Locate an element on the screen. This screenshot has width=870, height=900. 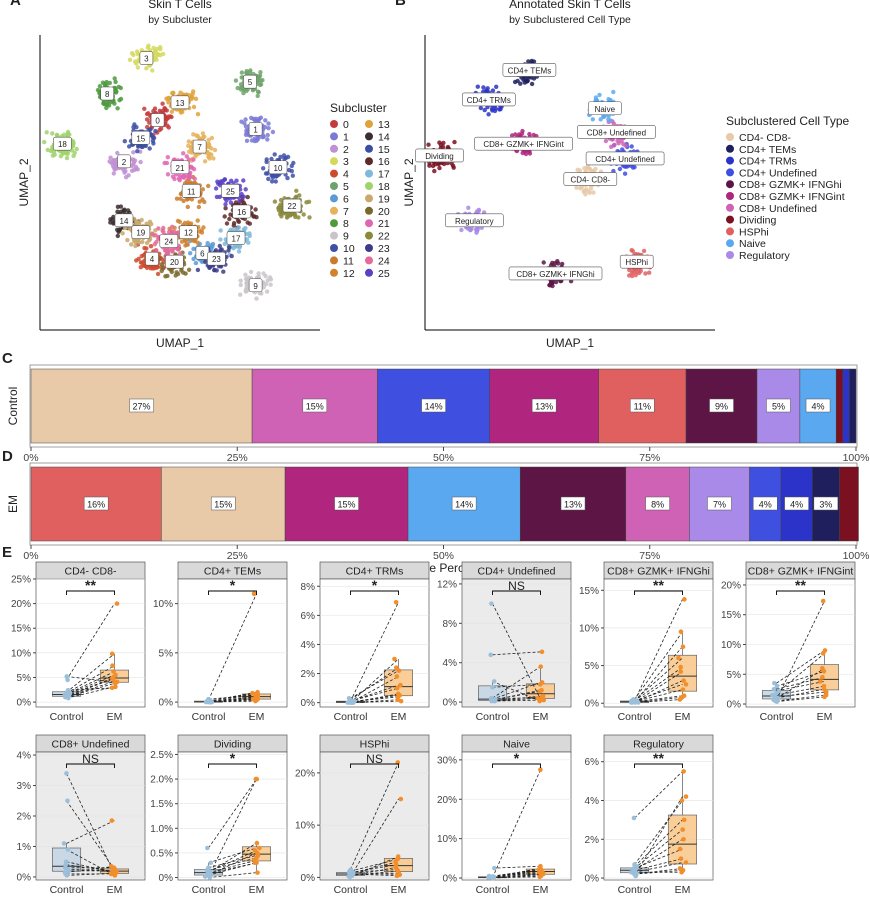
y-tick-label: 30% is located at coordinates (447, 760).